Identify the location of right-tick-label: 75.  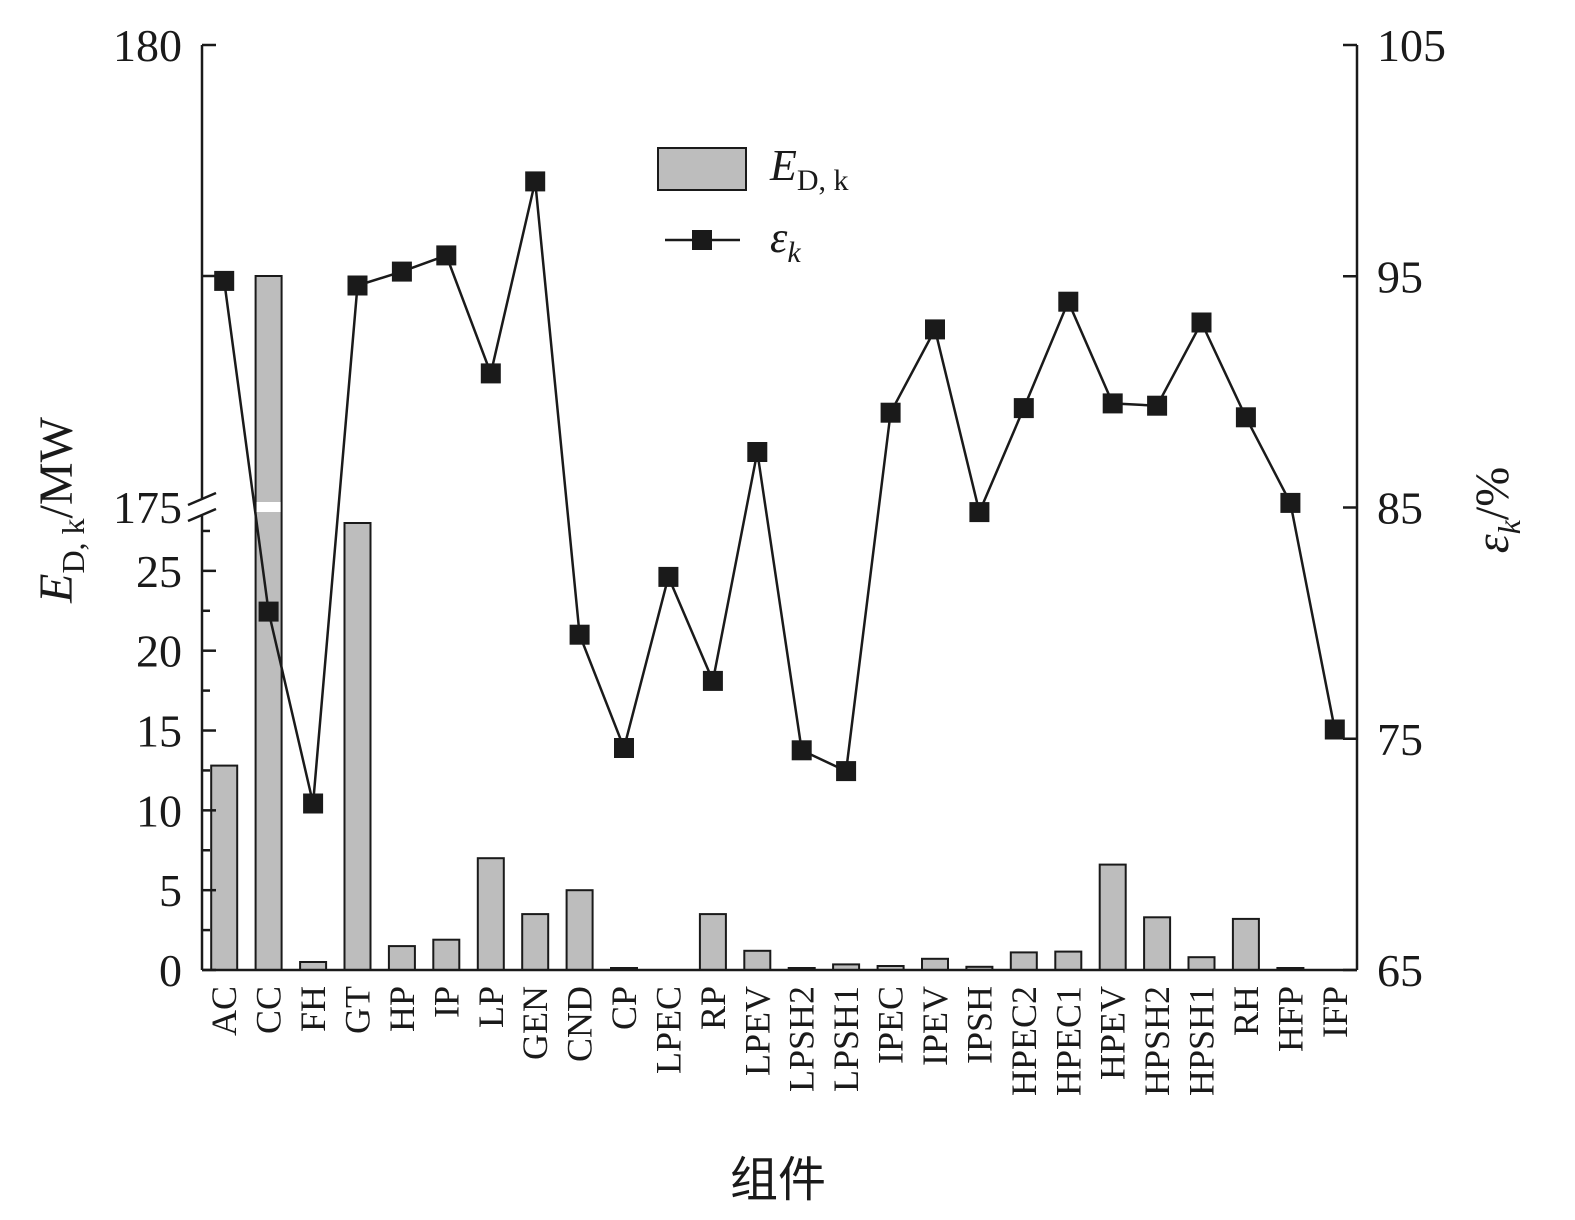
(1400, 739).